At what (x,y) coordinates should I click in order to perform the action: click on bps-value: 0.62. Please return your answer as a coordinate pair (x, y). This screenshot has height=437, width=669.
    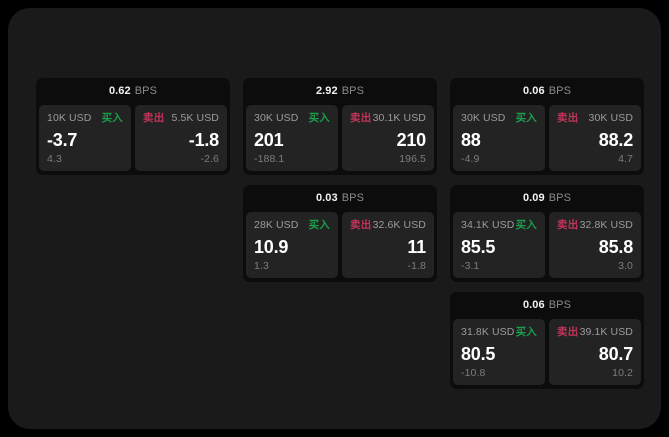
    Looking at the image, I should click on (119, 91).